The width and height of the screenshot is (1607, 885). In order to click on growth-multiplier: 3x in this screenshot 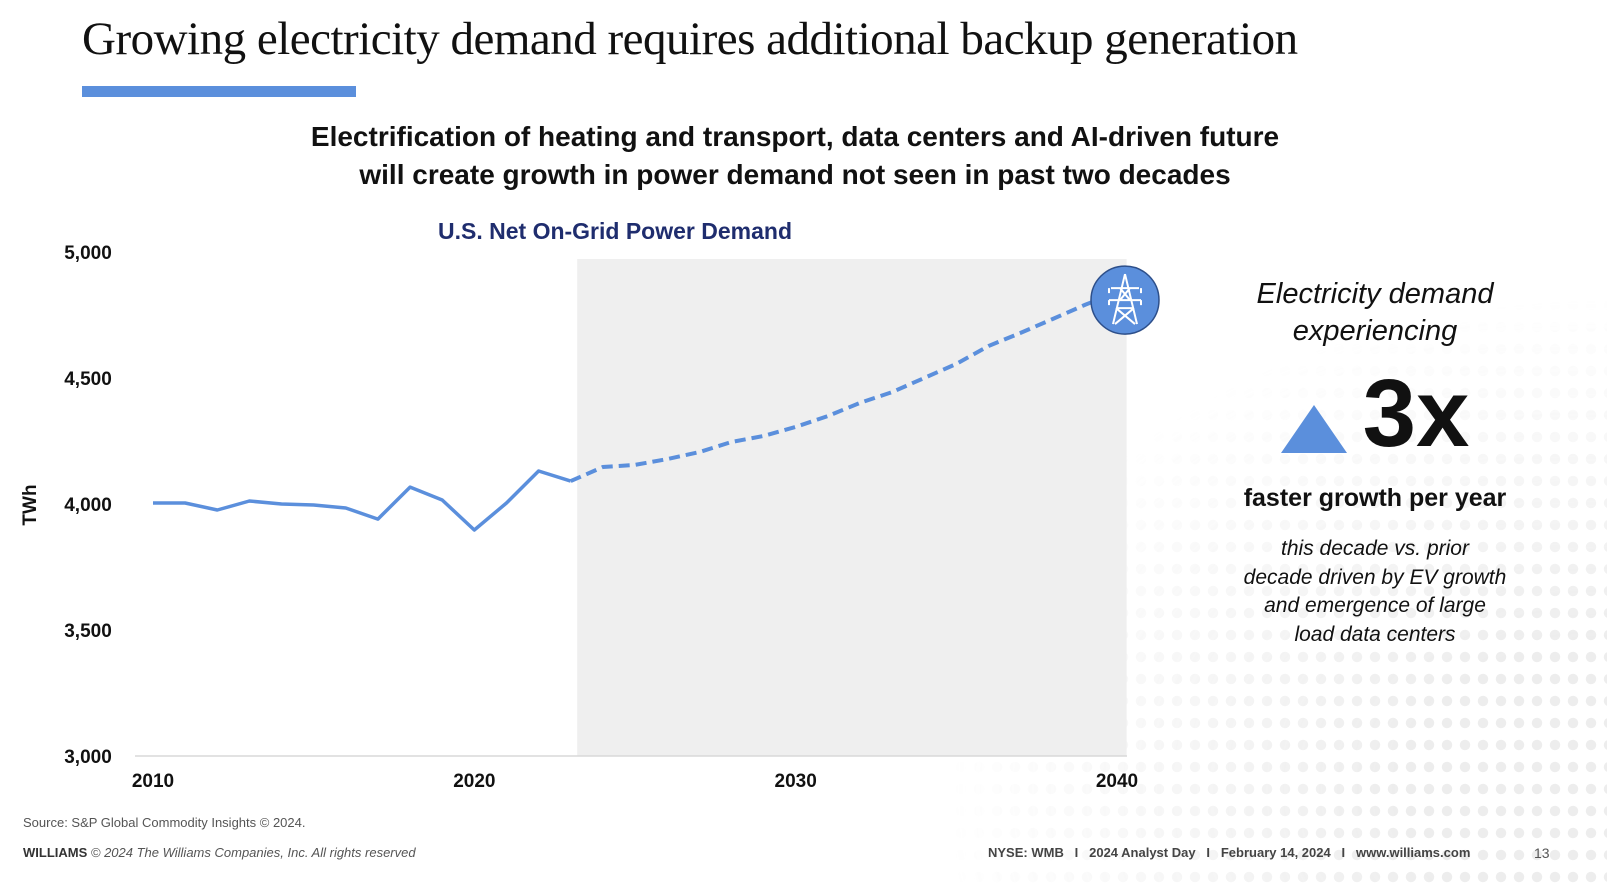, I will do `click(1416, 413)`.